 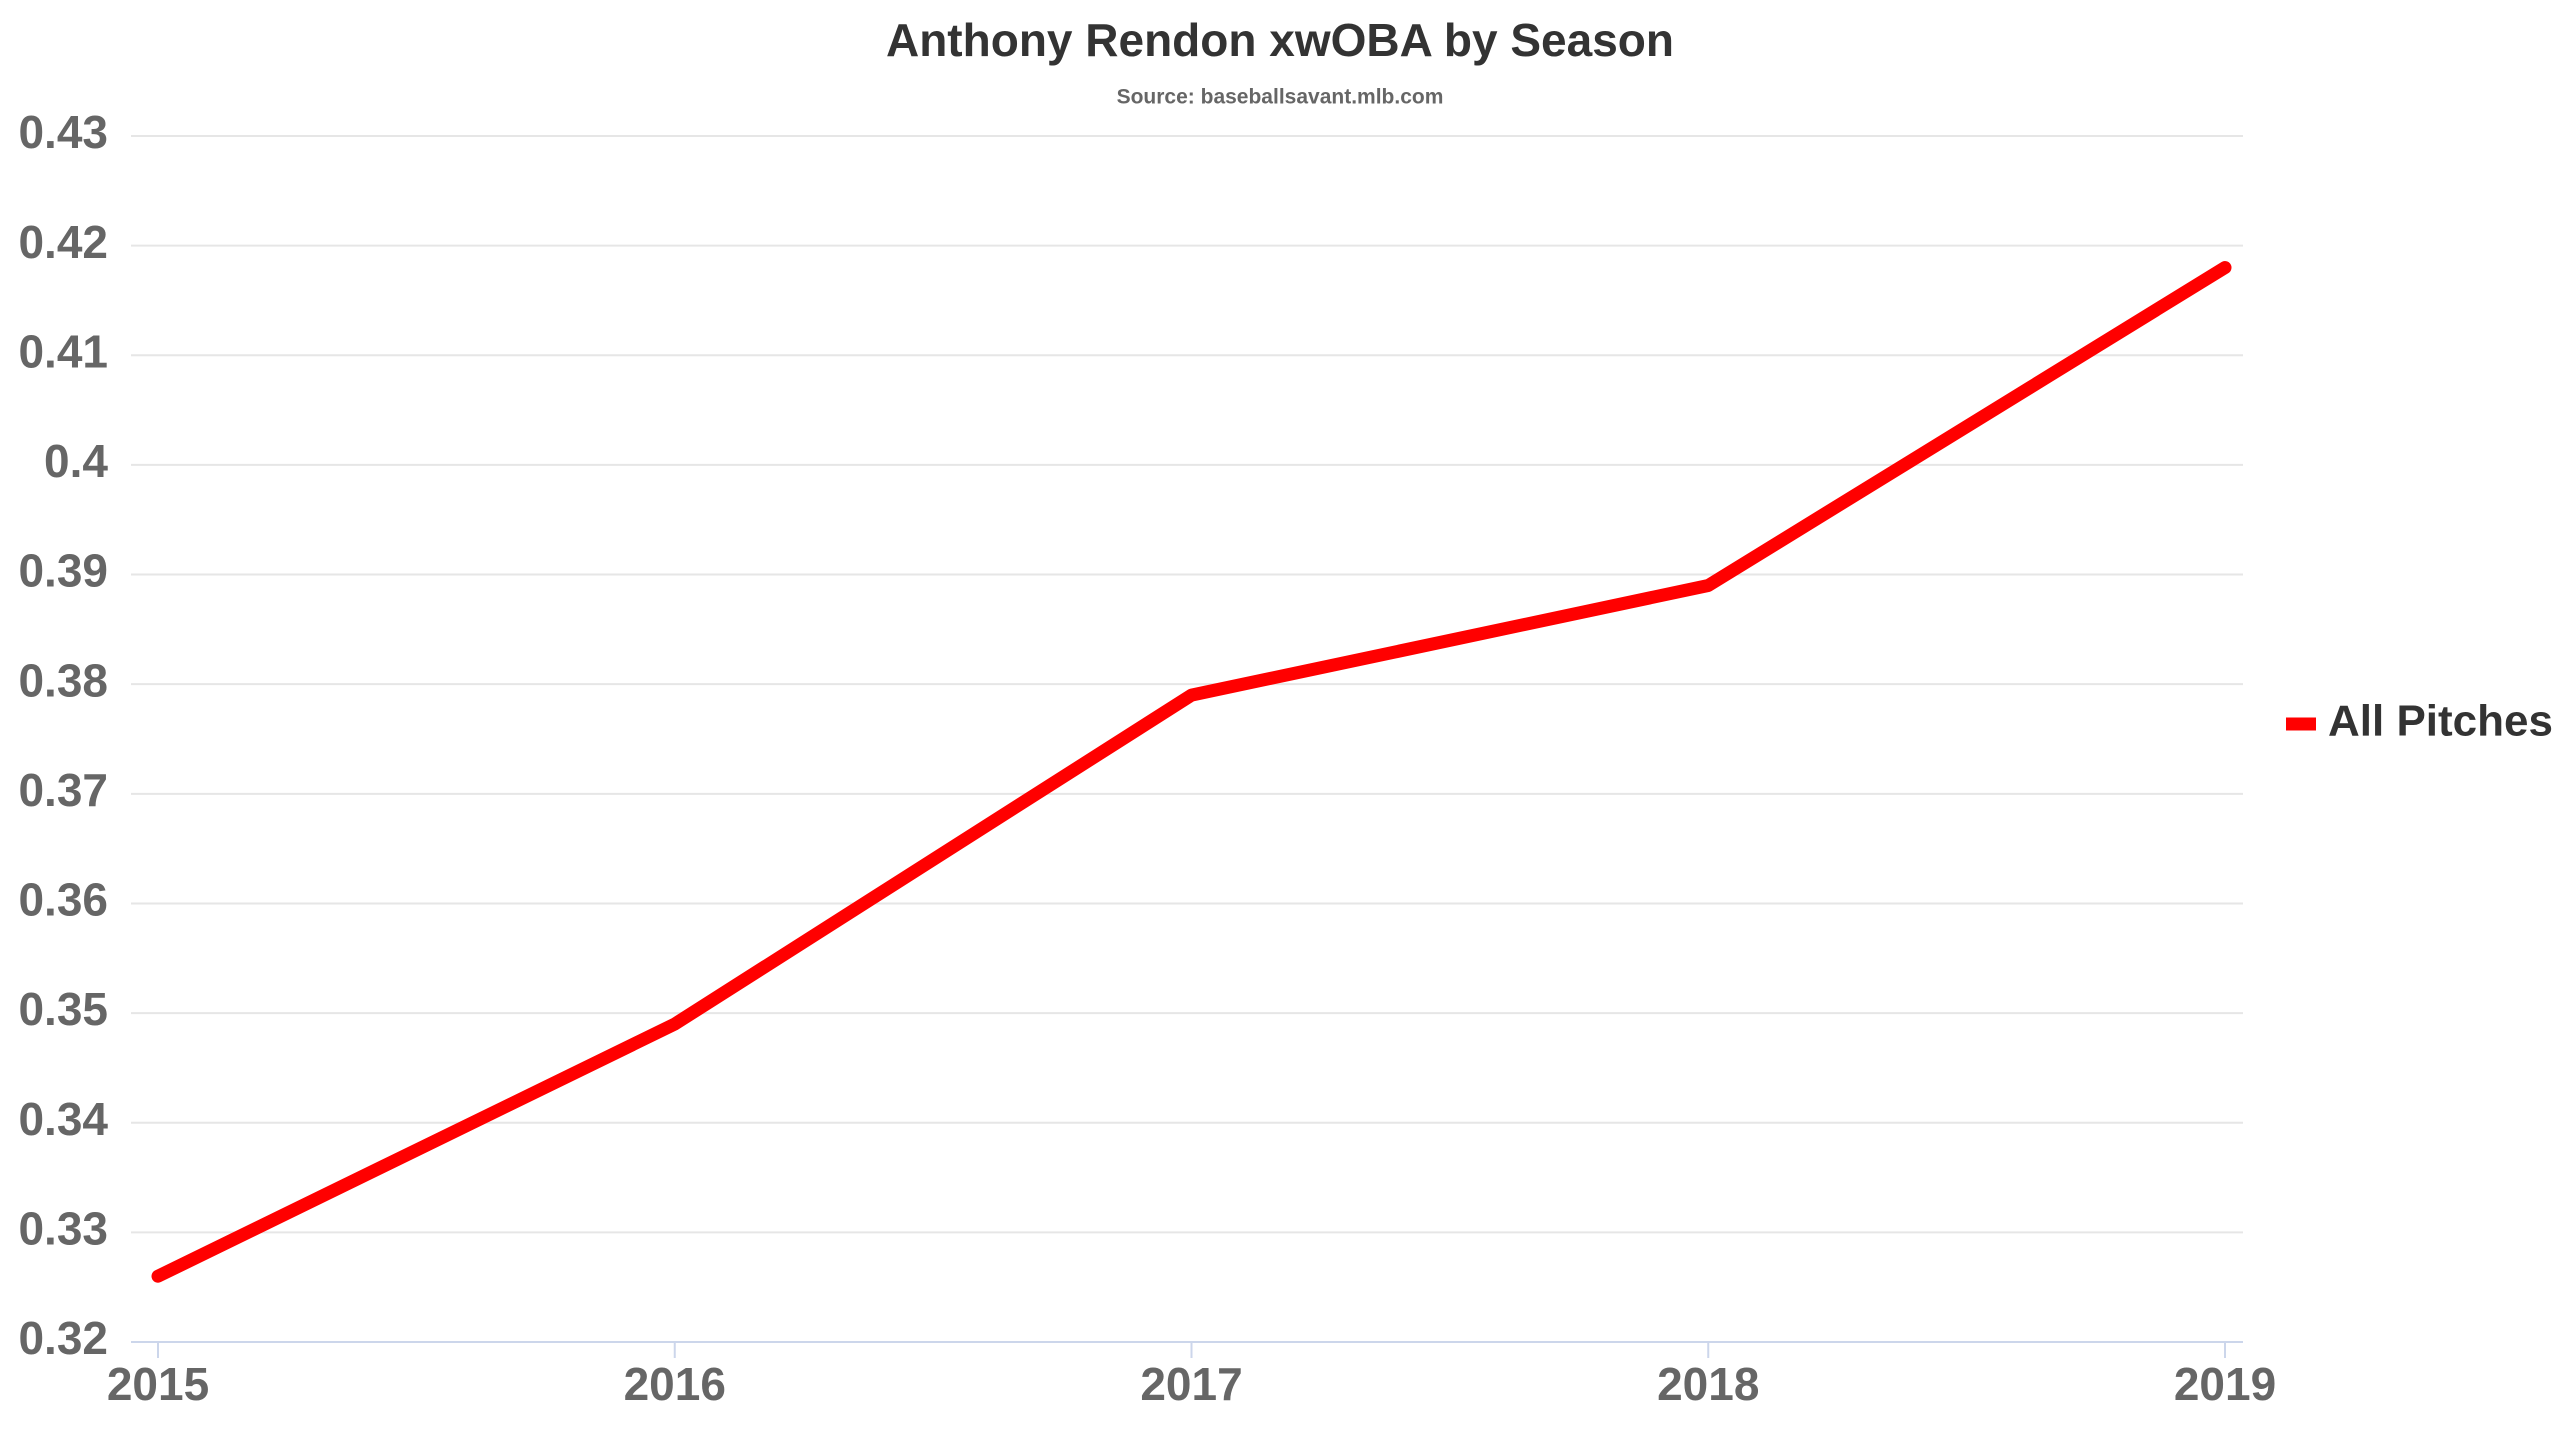 What do you see at coordinates (1708, 1384) in the screenshot?
I see `x-tick-label: 2018` at bounding box center [1708, 1384].